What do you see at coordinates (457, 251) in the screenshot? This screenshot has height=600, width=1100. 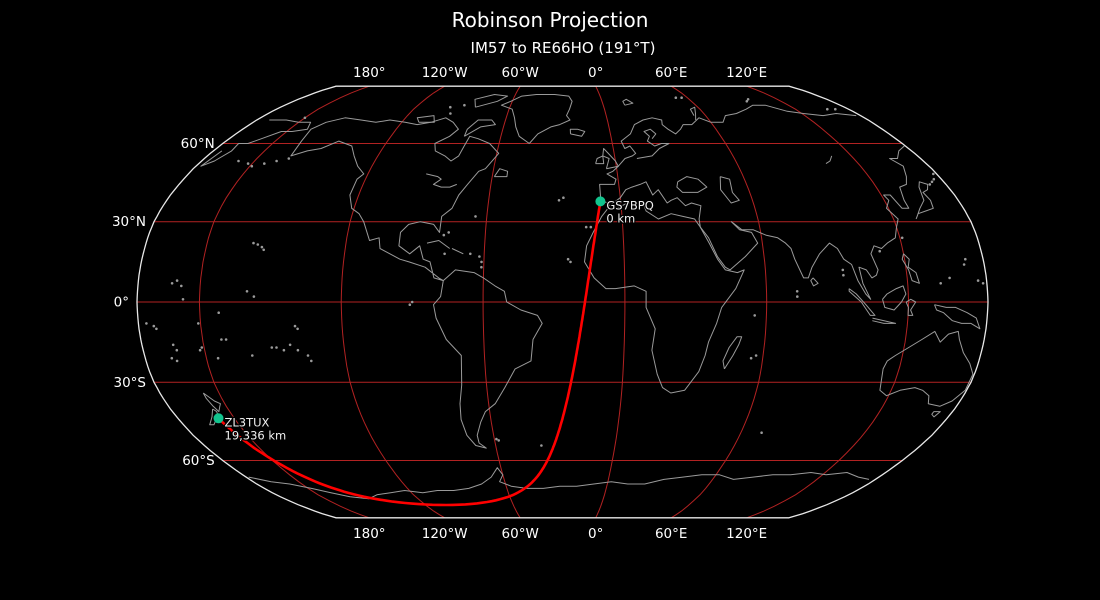 I see `coastline-hispaniola` at bounding box center [457, 251].